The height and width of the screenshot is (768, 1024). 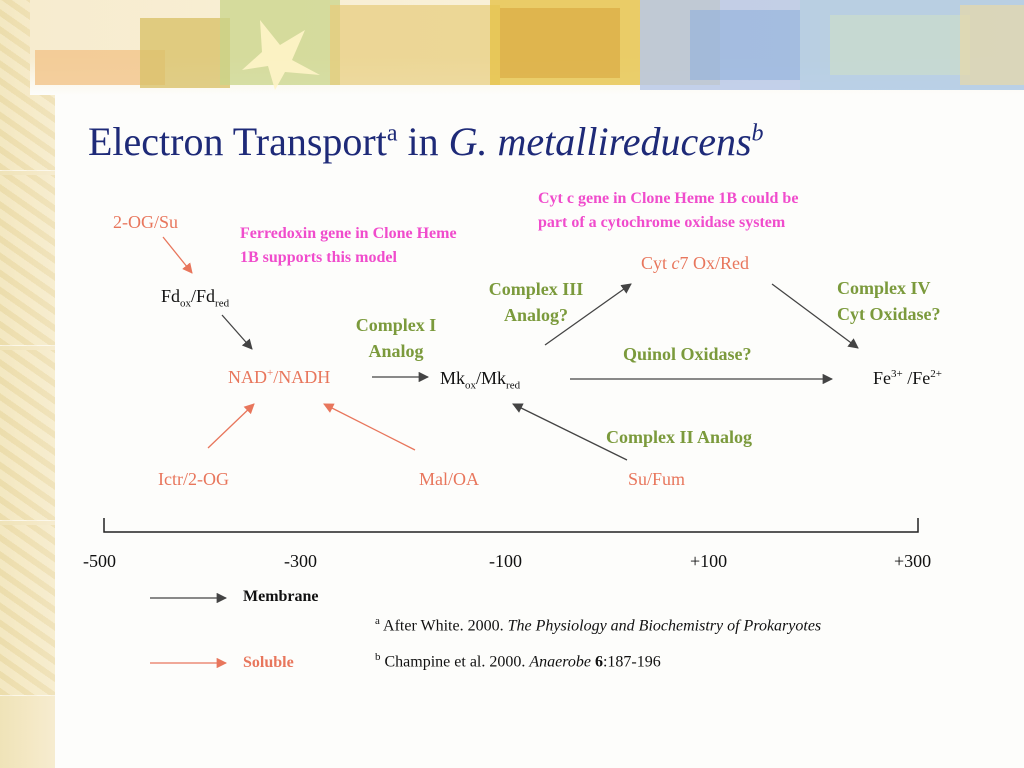 What do you see at coordinates (815, 316) in the screenshot?
I see `arrow-cyt-to-fe` at bounding box center [815, 316].